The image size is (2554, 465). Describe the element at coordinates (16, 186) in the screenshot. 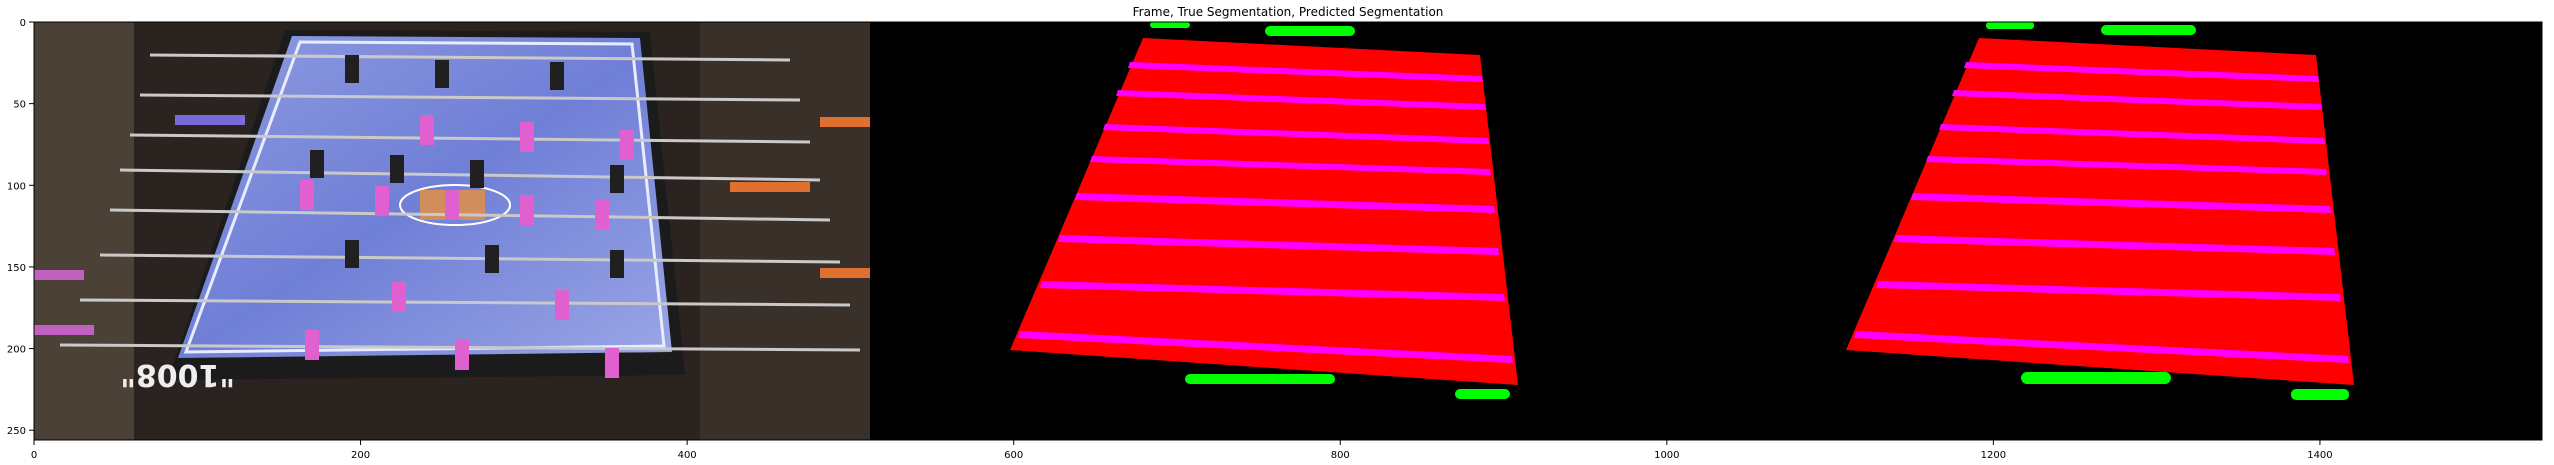

I see `y-tick-label: 100` at that location.